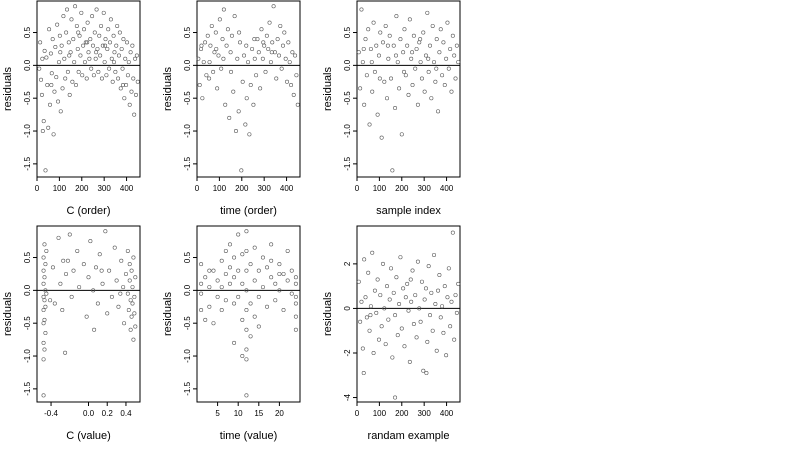 The image size is (800, 450). I want to click on x-tick-label: 100, so click(380, 188).